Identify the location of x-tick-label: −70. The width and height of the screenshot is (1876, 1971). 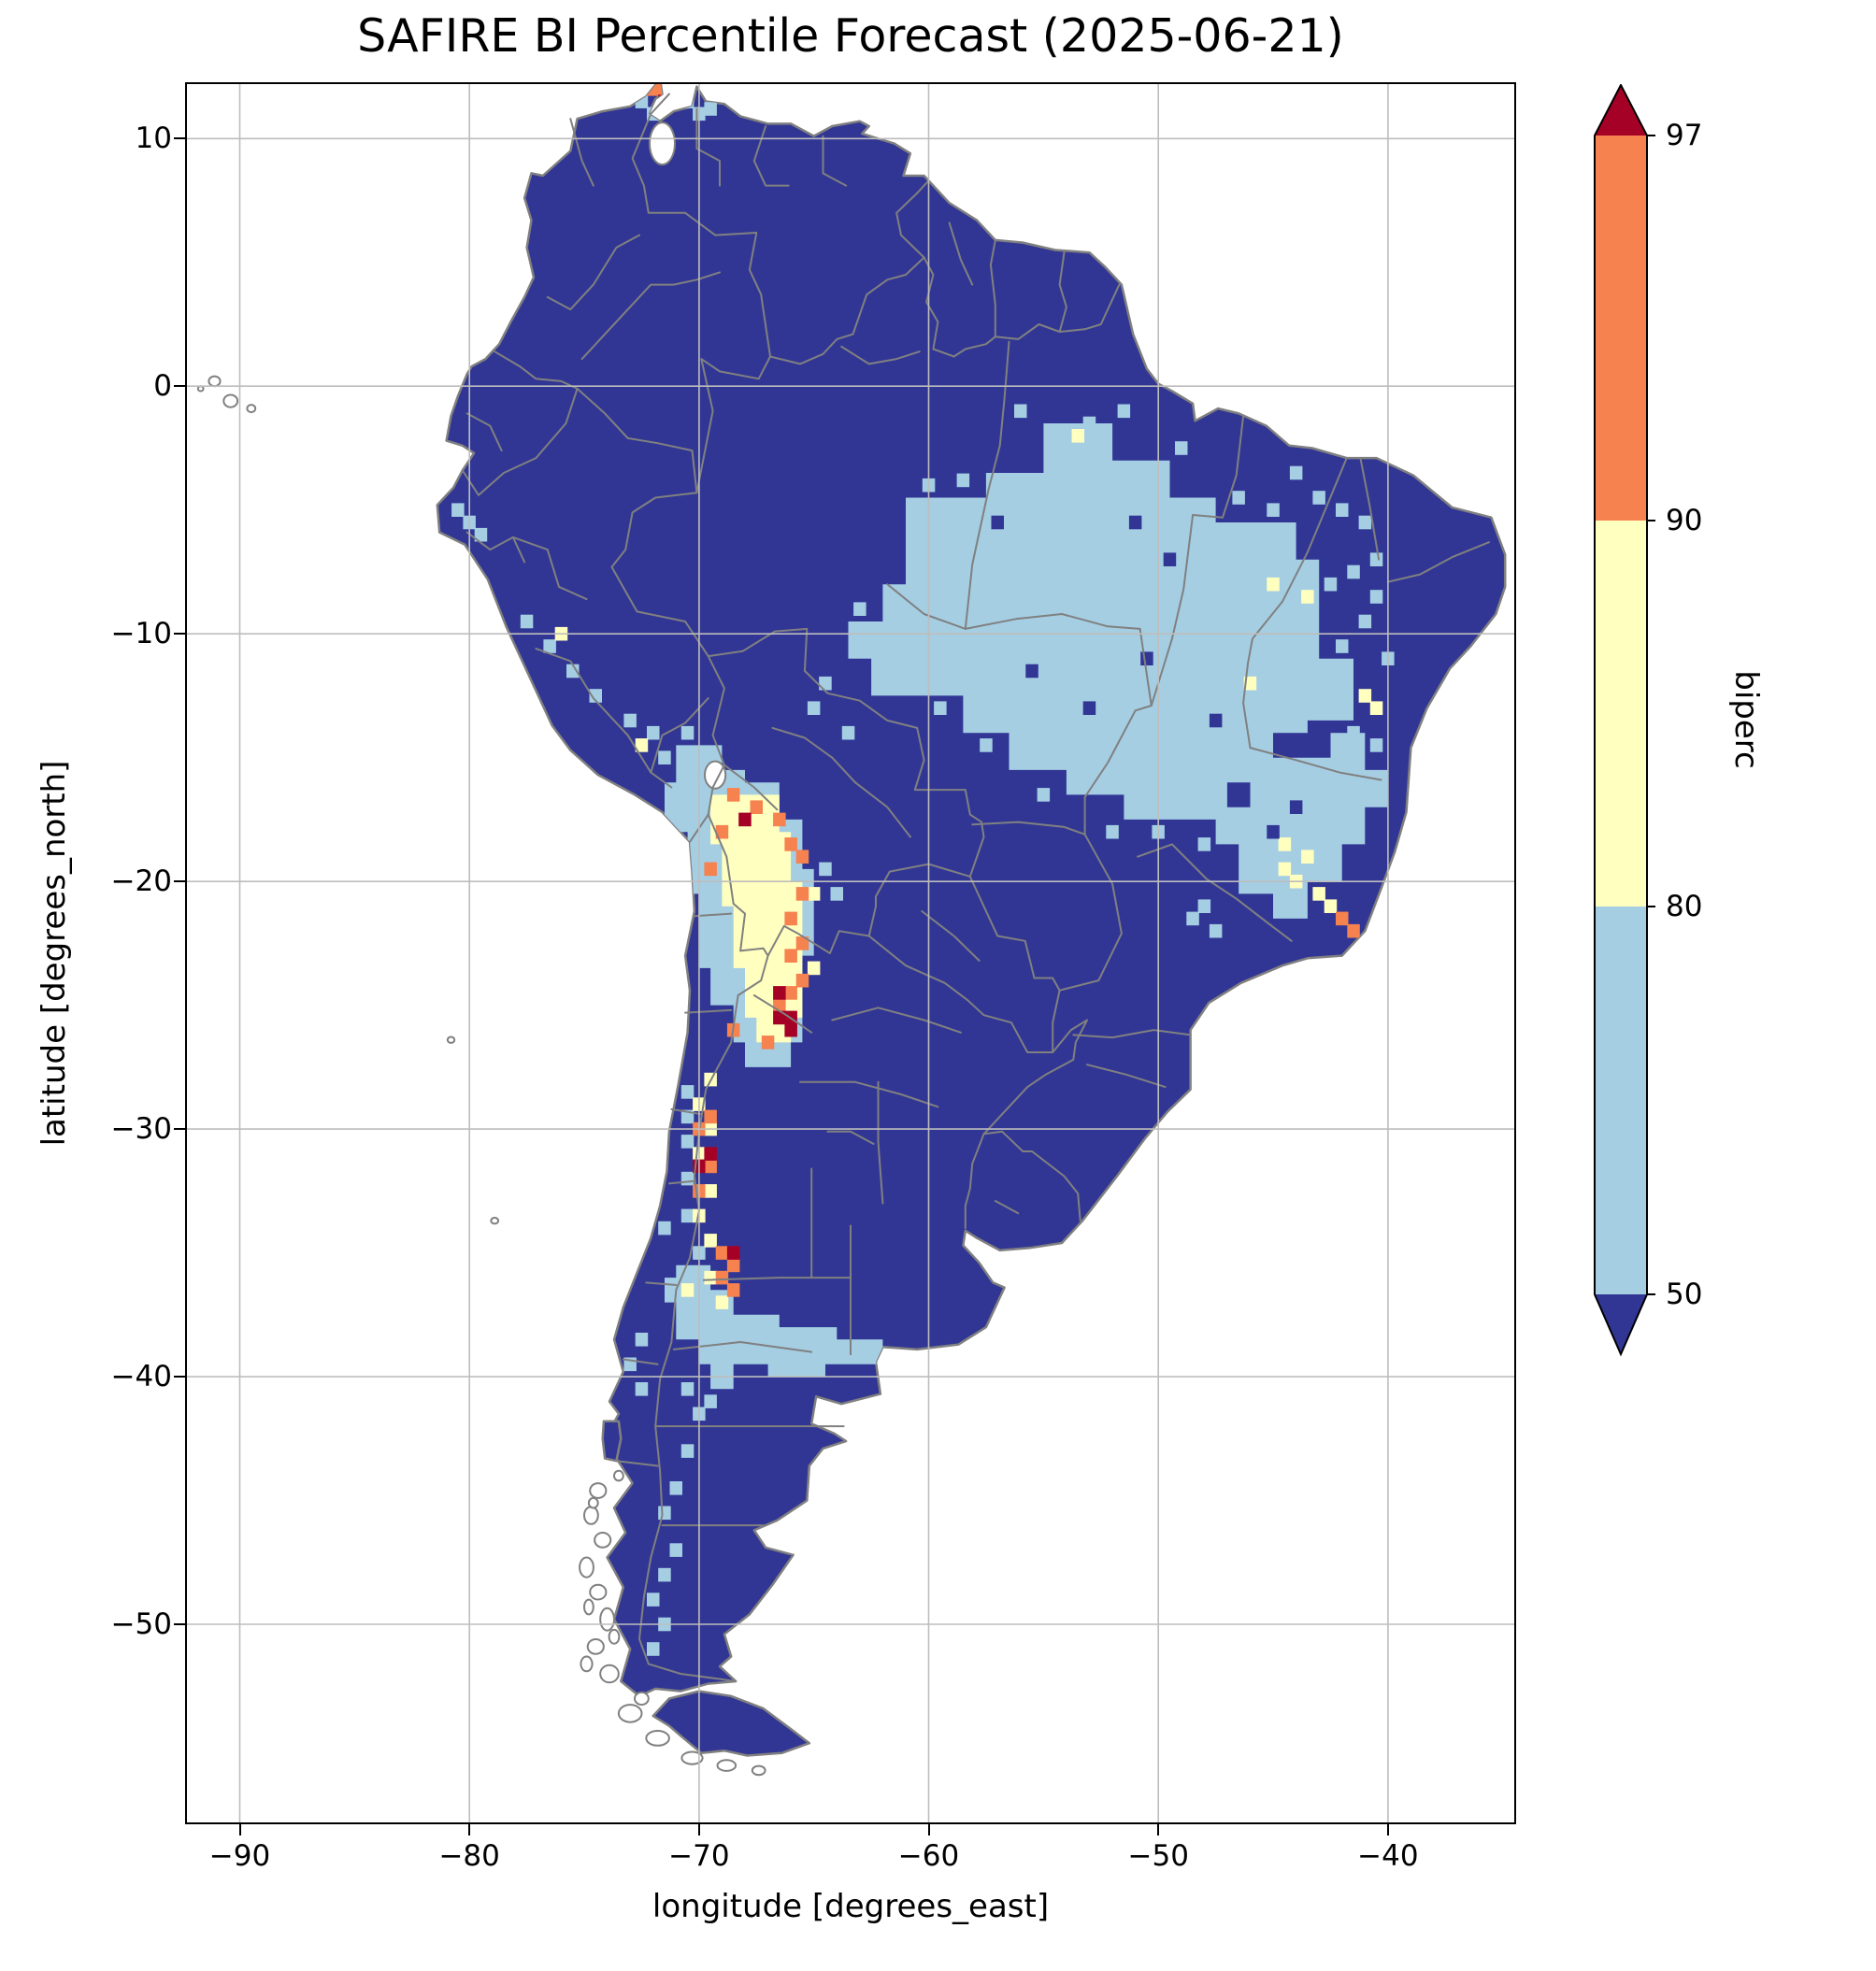
(699, 1856).